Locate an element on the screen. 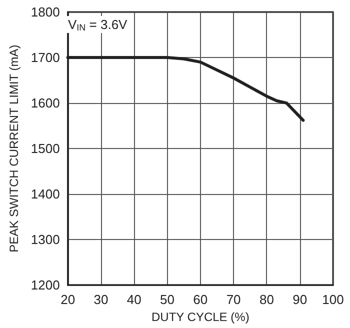 The height and width of the screenshot is (328, 350). y-tick-label: 1800 is located at coordinates (45, 12).